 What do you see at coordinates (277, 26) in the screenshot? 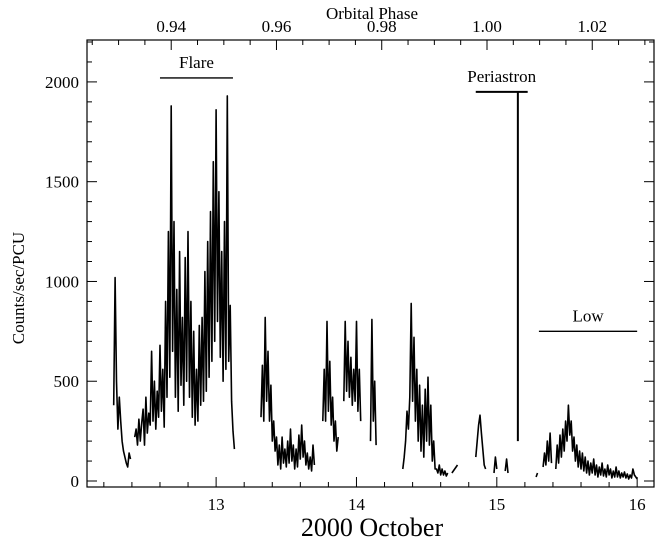
I see `top-tick-label-1: 0.96` at bounding box center [277, 26].